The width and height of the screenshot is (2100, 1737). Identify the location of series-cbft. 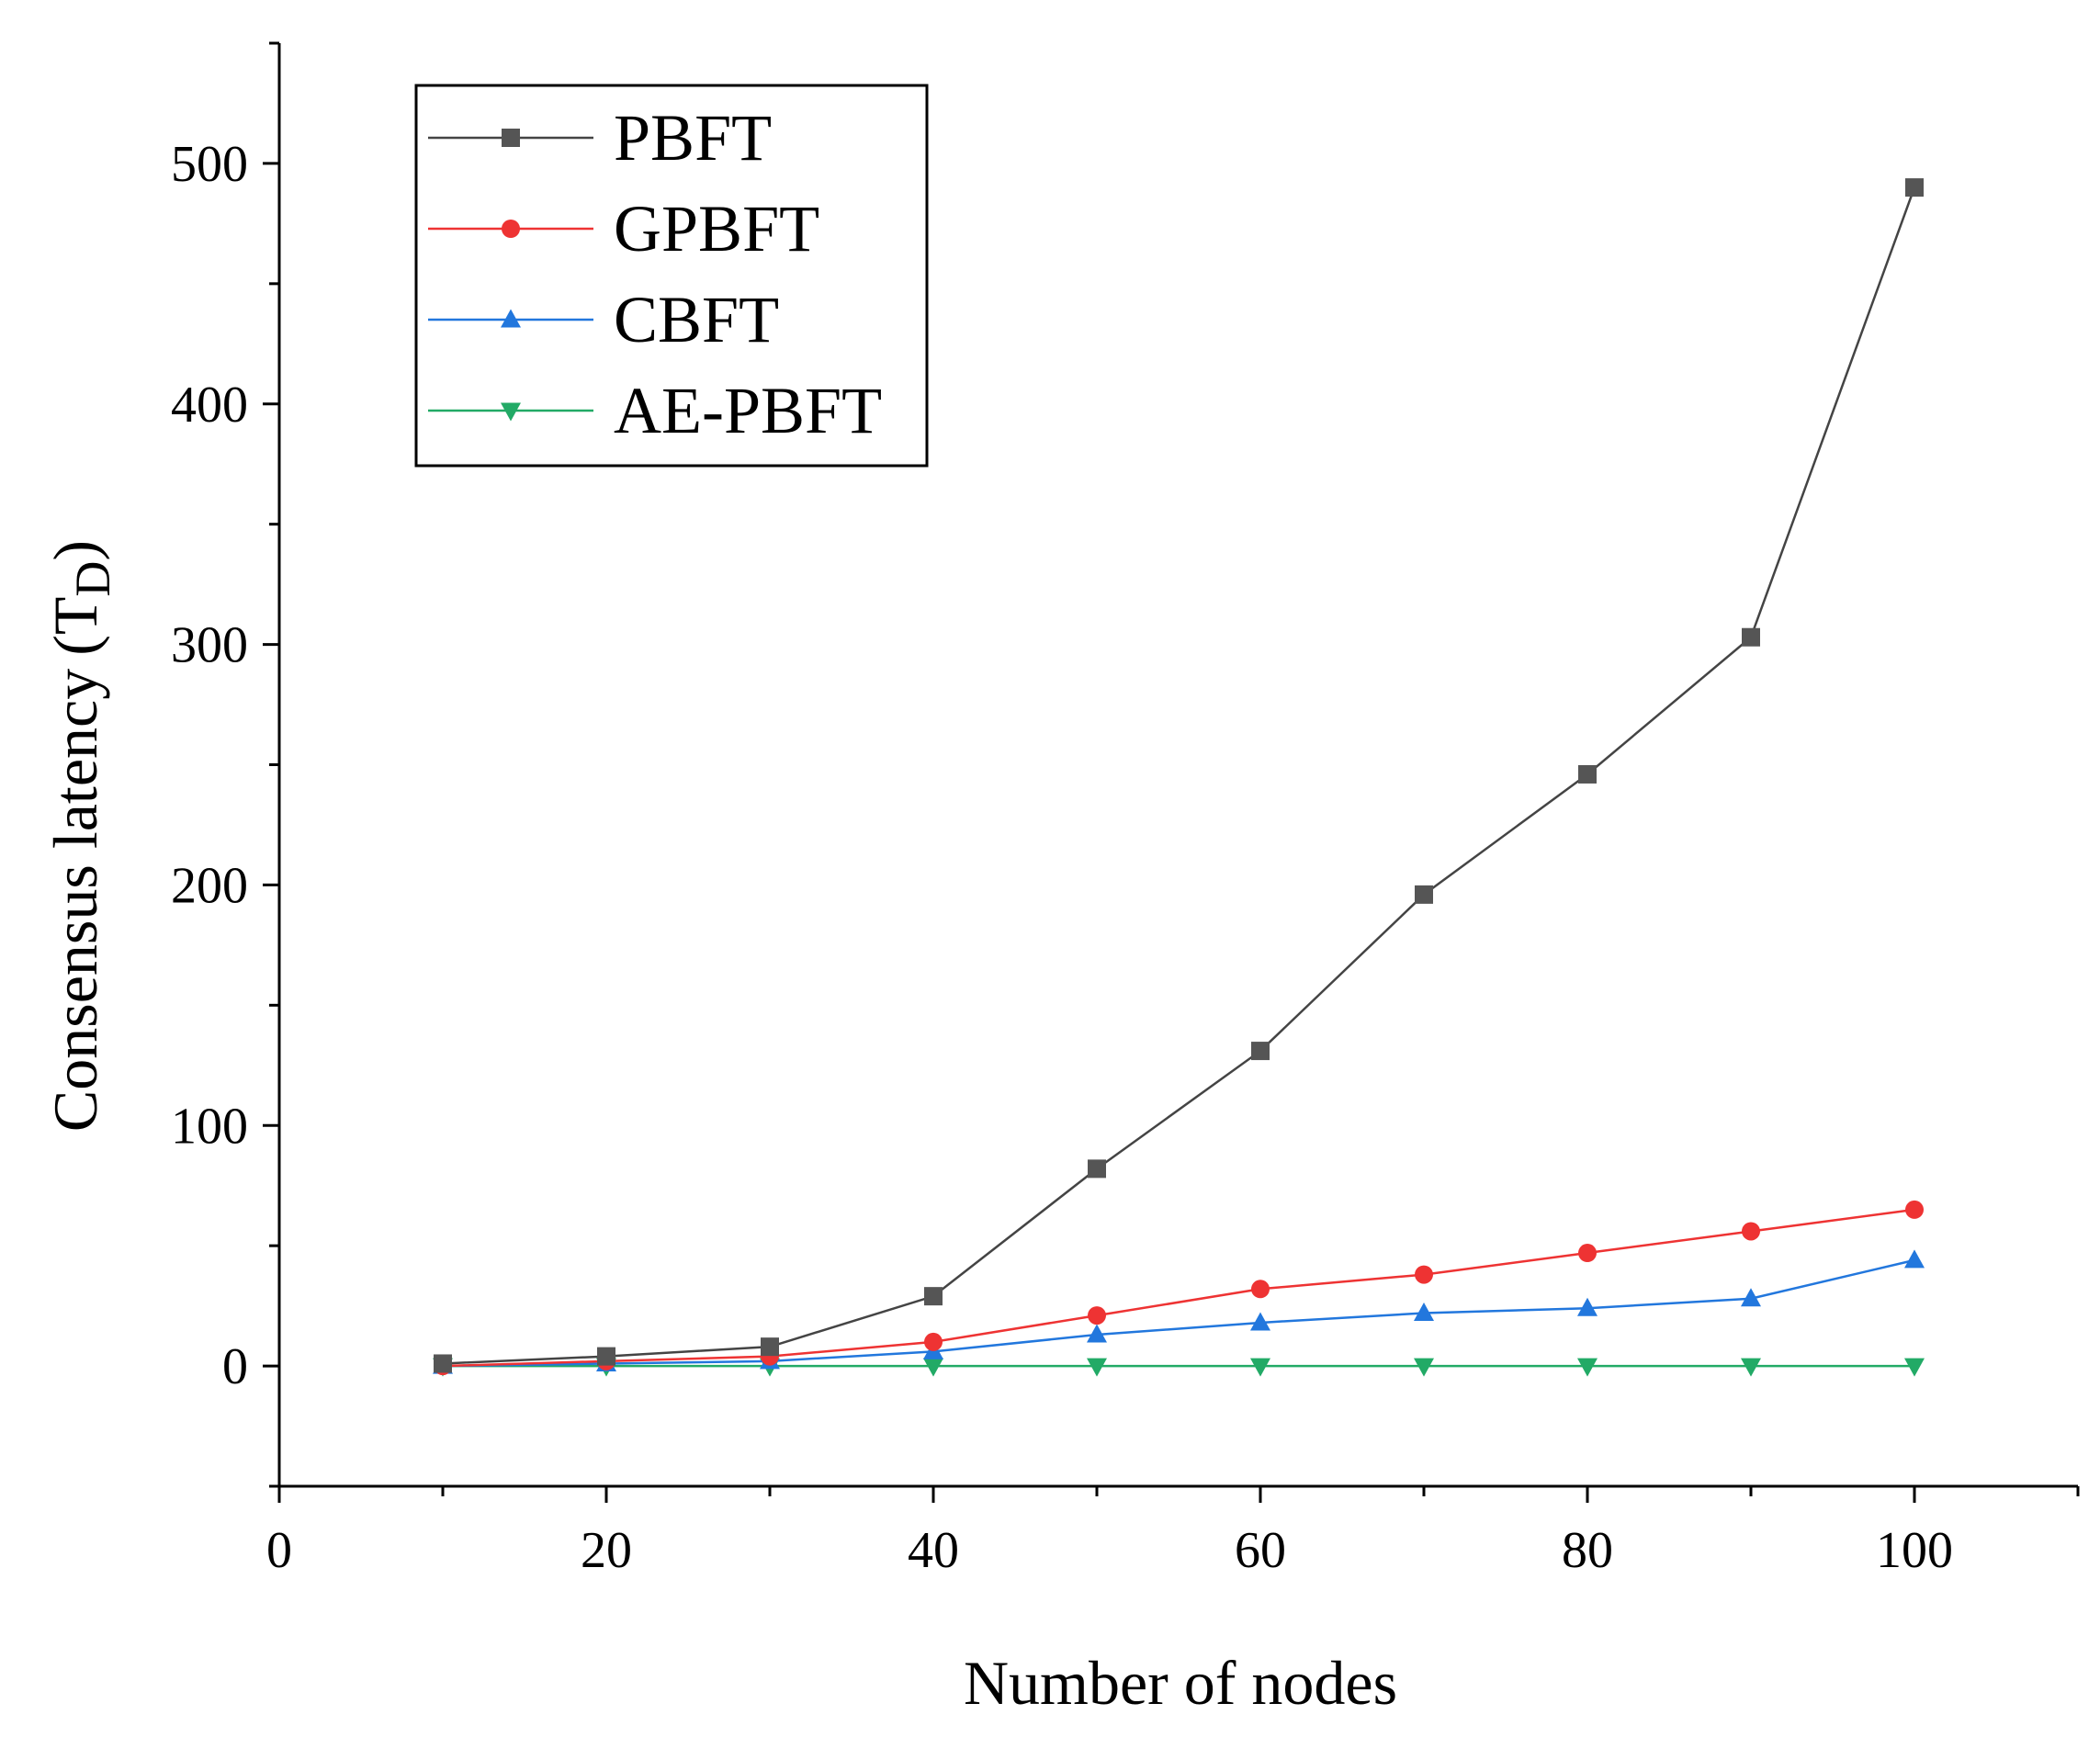
(1179, 1311).